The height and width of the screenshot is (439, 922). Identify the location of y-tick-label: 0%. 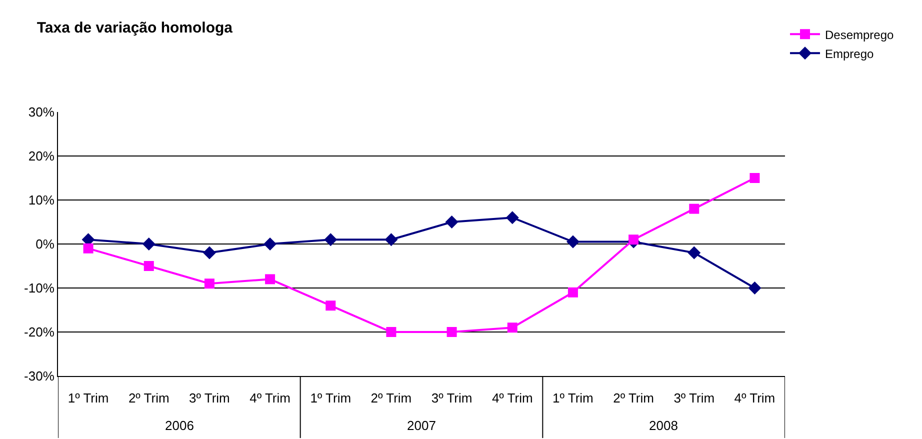
(45, 244).